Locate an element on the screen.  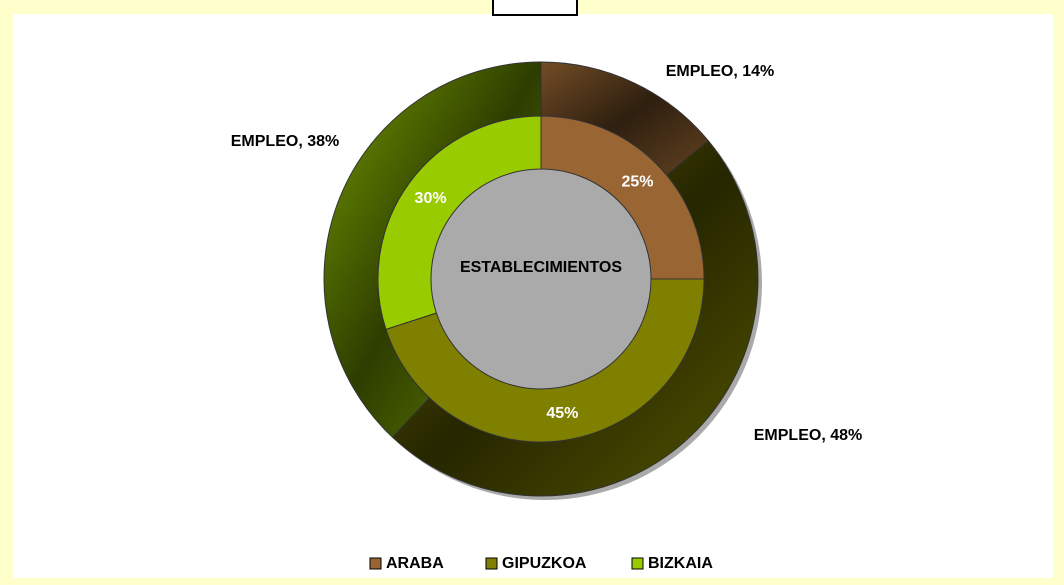
data-label: EMPLEO, 14% is located at coordinates (720, 71).